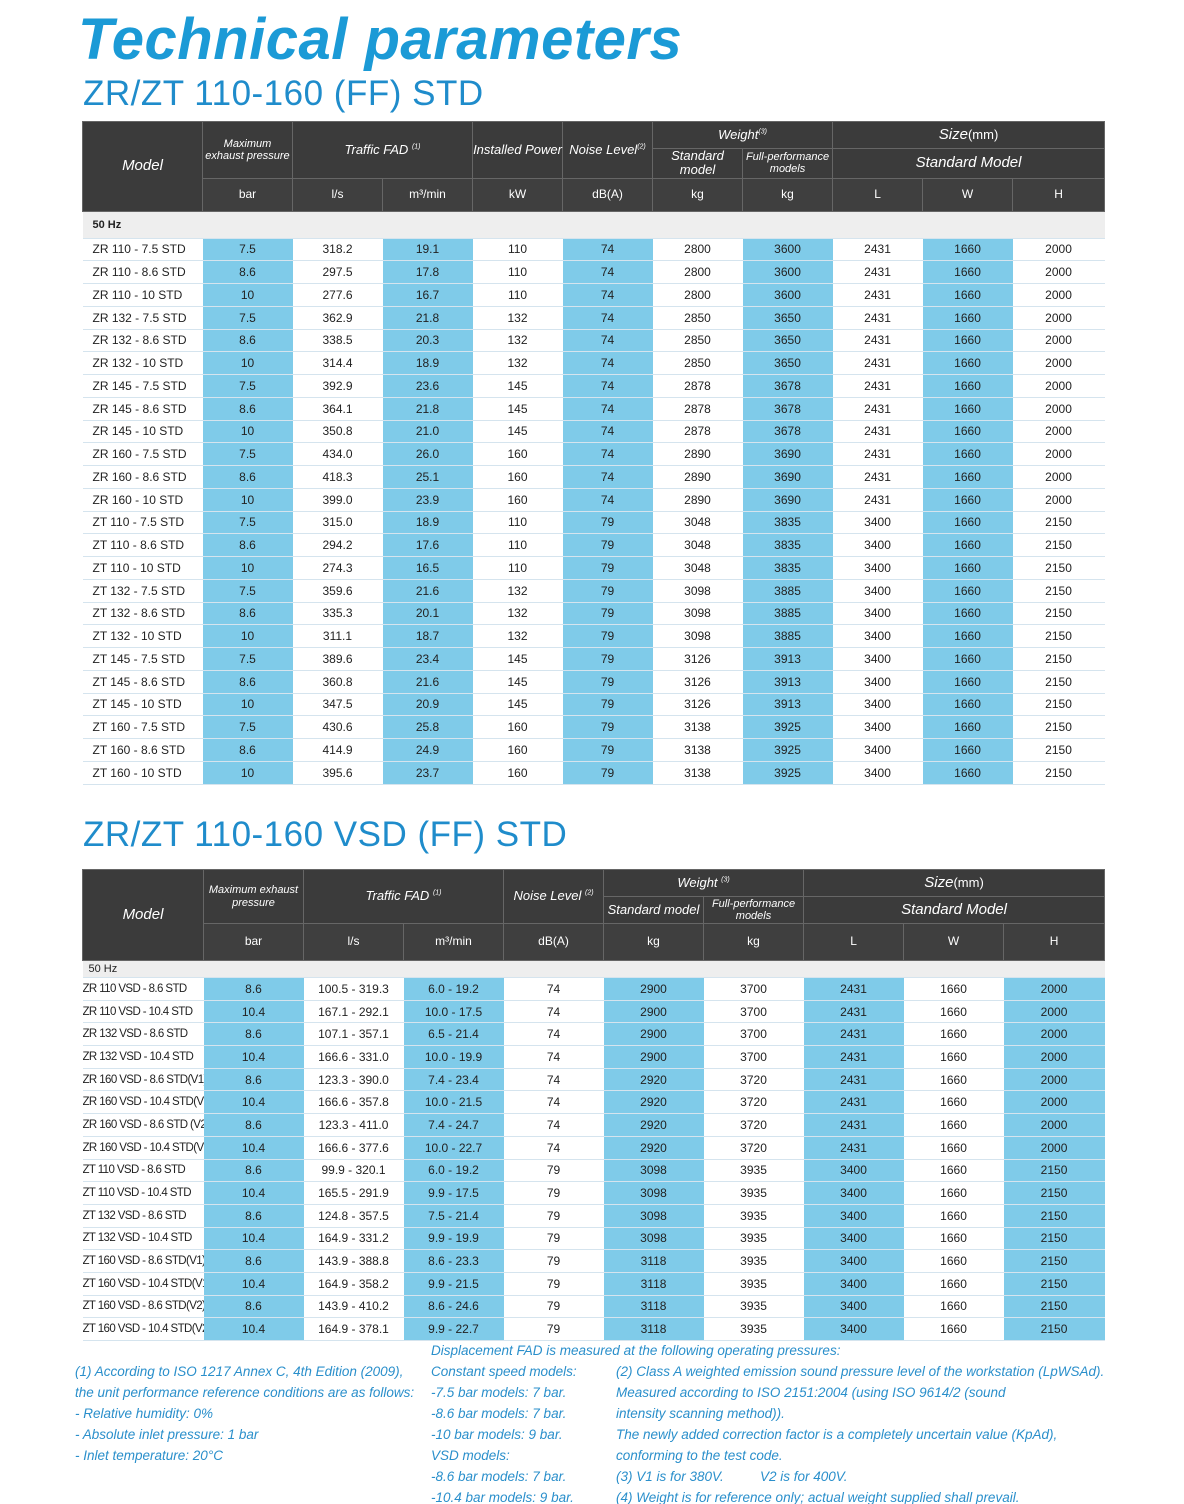 The image size is (1184, 1504). I want to click on value-cell: 6.0 - 19.2, so click(453, 1171).